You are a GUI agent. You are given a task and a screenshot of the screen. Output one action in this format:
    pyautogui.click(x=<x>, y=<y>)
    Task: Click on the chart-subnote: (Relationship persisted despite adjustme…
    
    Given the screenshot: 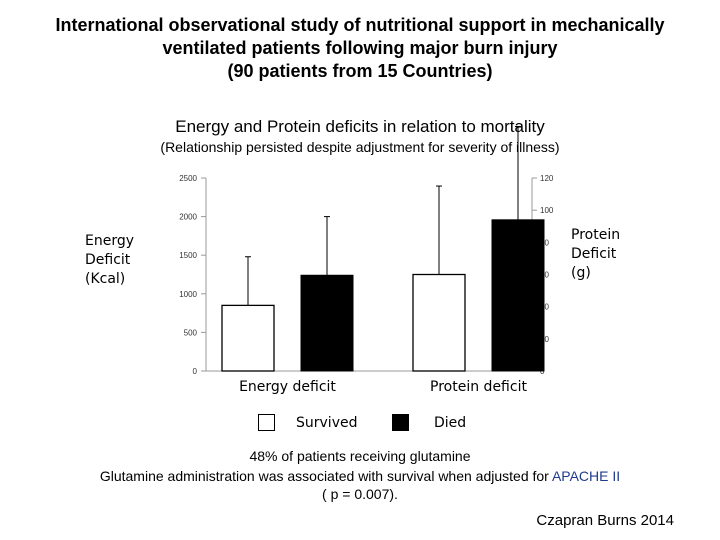 What is the action you would take?
    pyautogui.click(x=360, y=147)
    